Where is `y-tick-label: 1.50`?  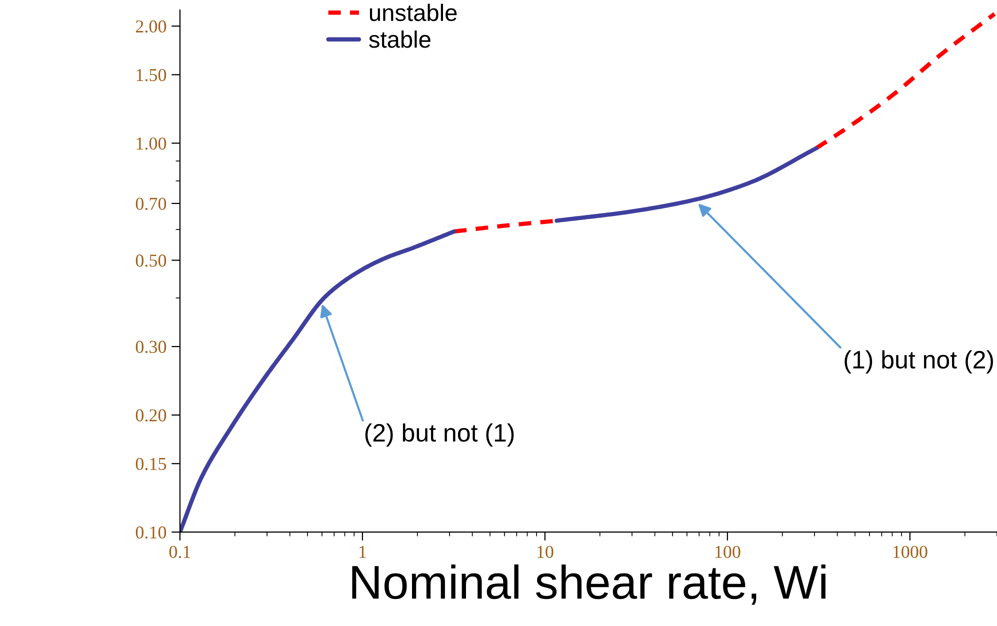
y-tick-label: 1.50 is located at coordinates (151, 75).